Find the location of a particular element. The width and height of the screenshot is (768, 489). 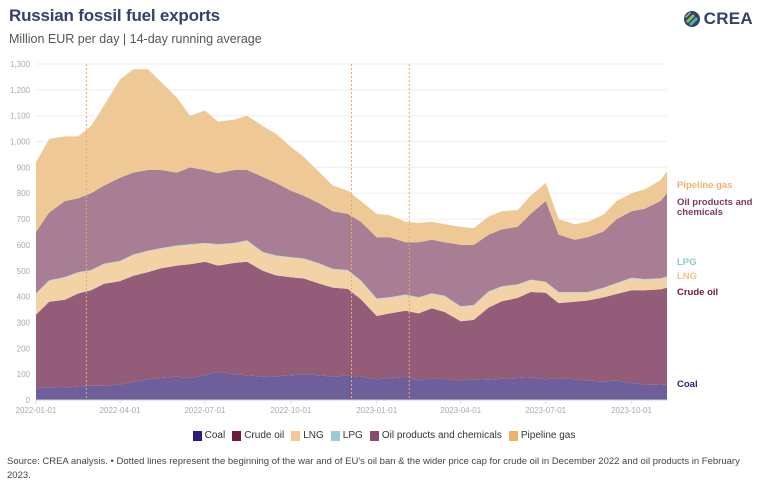

y-tick-label: 500 is located at coordinates (24, 271).